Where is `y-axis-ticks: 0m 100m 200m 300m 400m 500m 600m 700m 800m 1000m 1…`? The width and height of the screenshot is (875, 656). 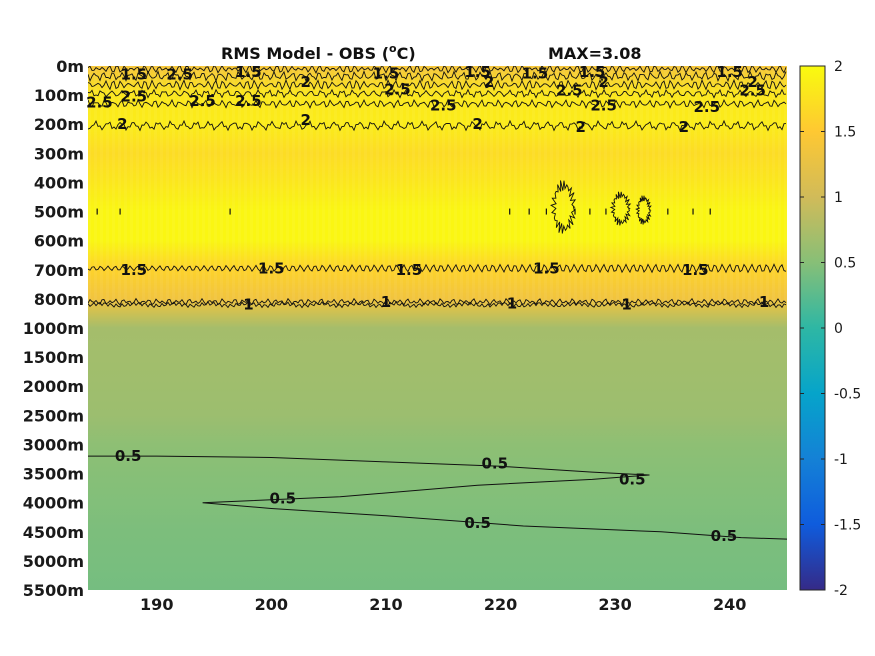
y-axis-ticks: 0m 100m 200m 300m 400m 500m 600m 700m 800m 1000m 1… is located at coordinates (53, 328).